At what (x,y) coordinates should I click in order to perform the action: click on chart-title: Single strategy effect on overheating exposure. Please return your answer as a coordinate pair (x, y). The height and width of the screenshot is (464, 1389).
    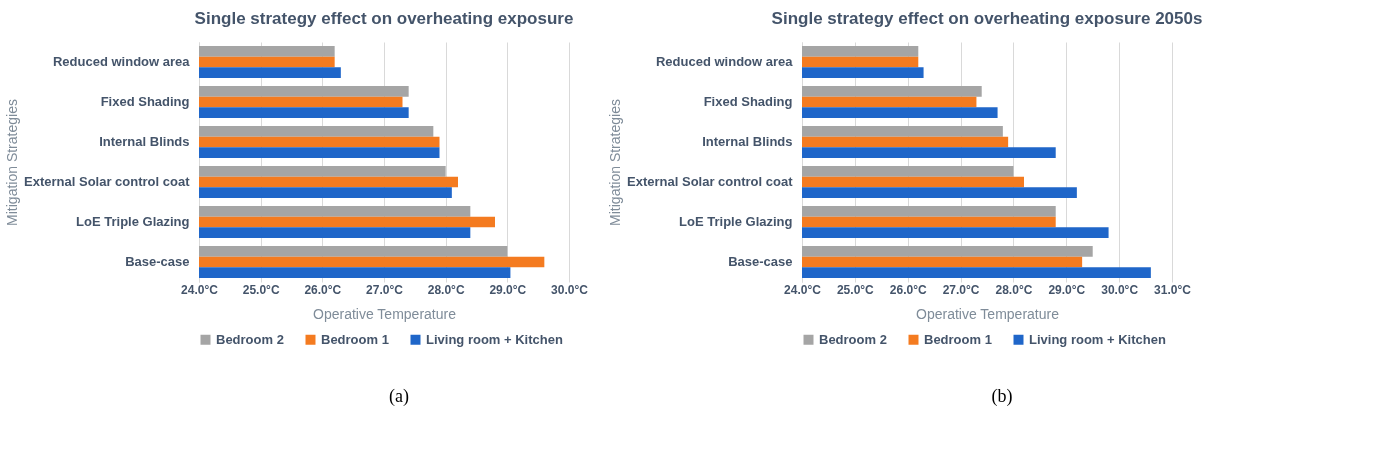
    Looking at the image, I should click on (384, 18).